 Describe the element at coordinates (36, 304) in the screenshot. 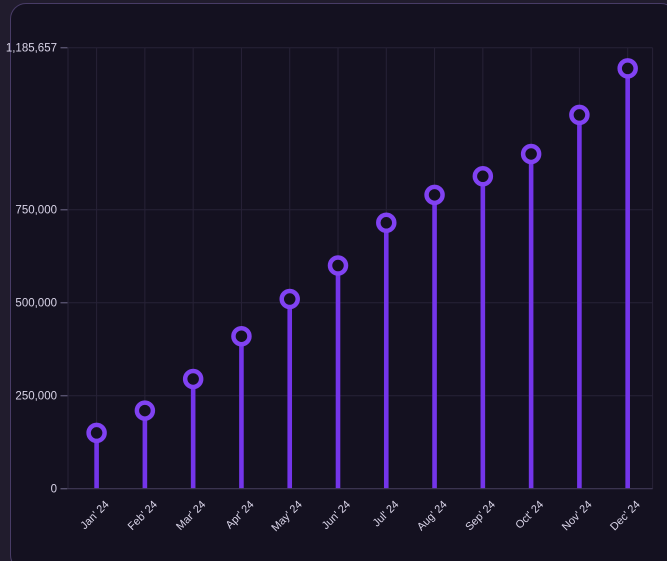

I see `y-tick-label: 500,000` at that location.